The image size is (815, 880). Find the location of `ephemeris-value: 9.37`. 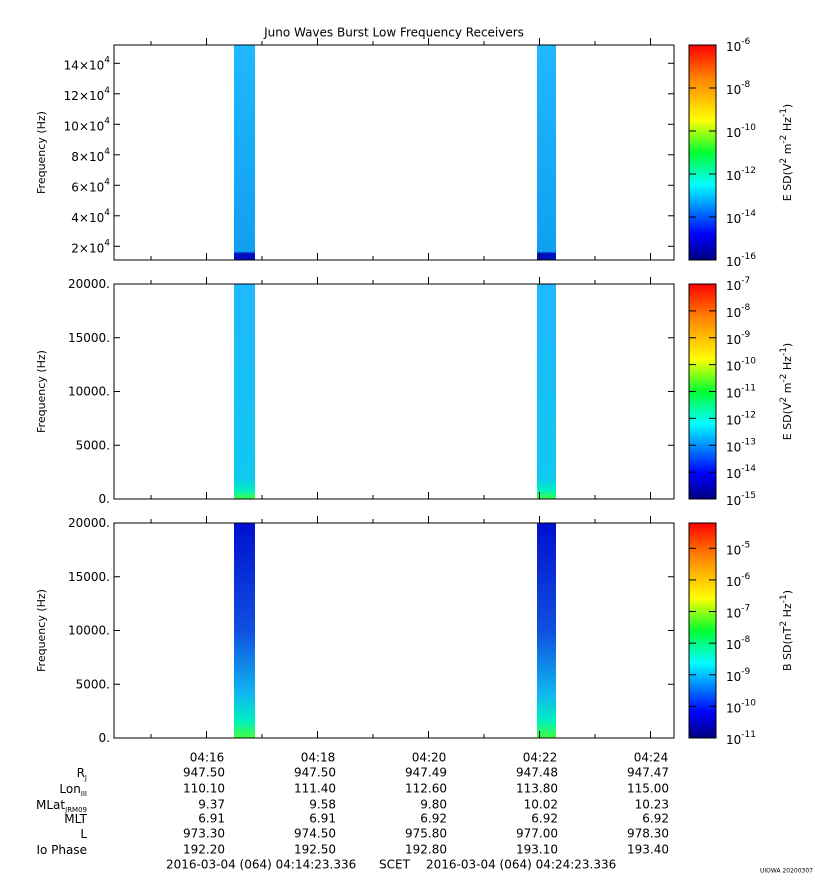

ephemeris-value: 9.37 is located at coordinates (211, 805).